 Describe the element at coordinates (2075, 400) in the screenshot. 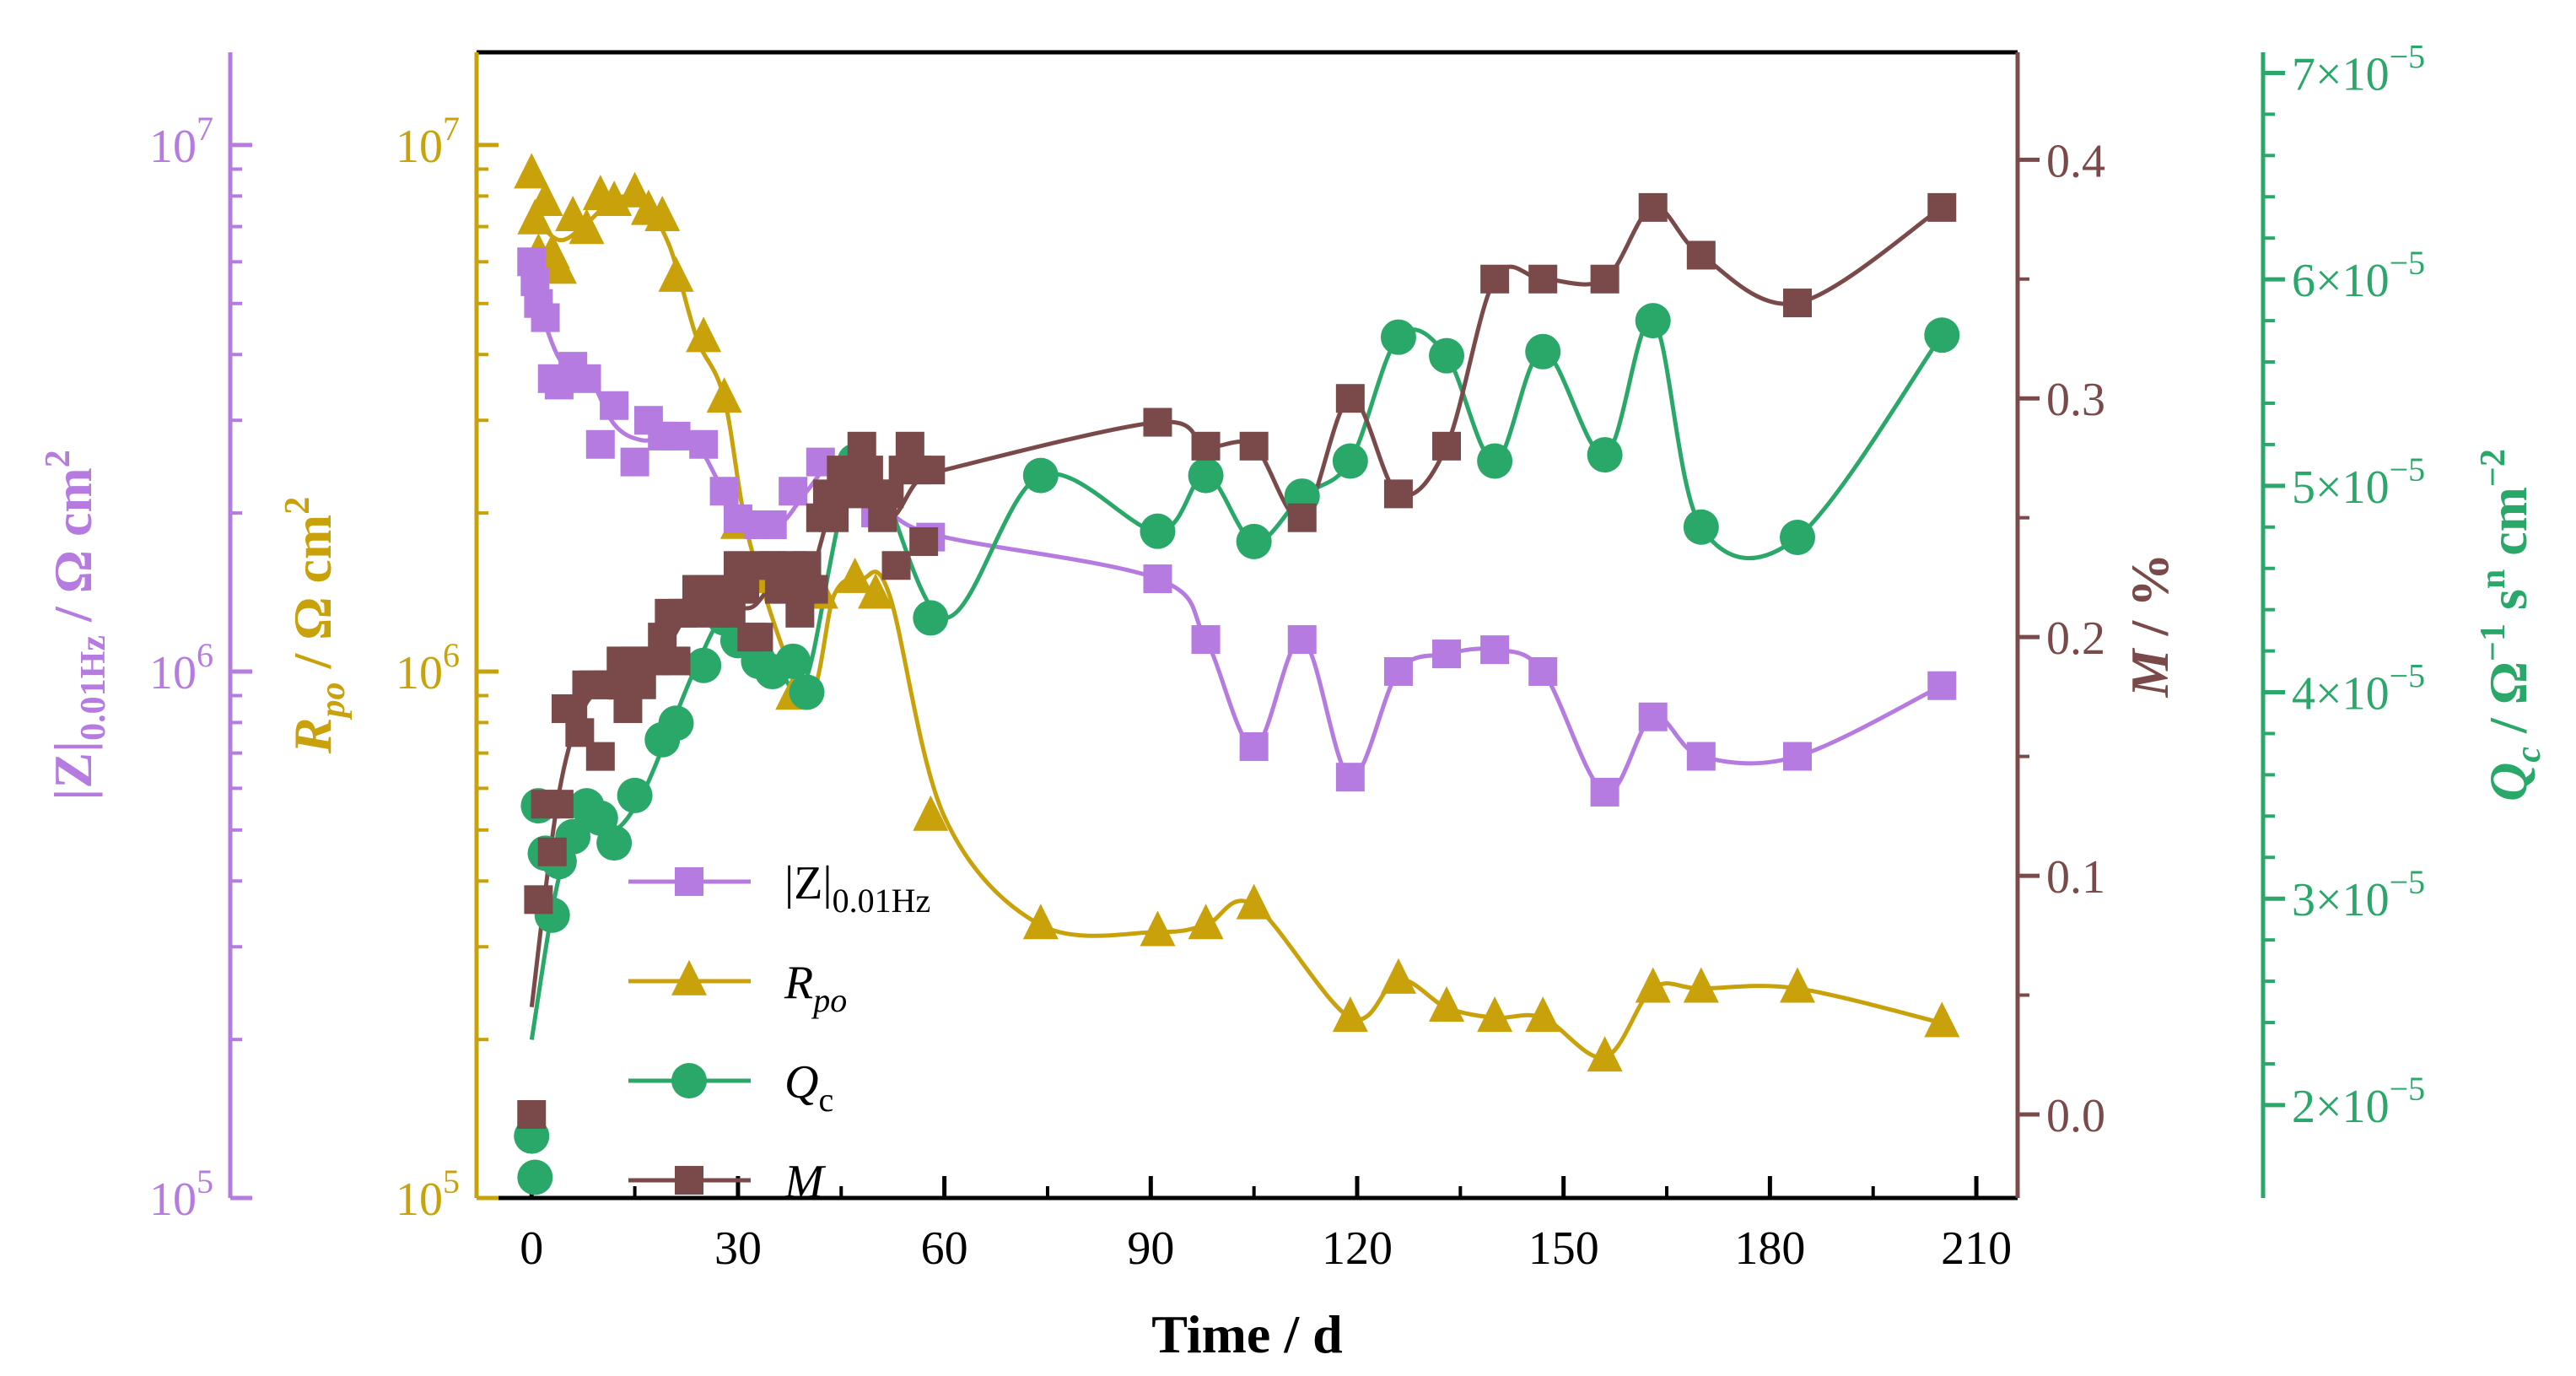

I see `m-tick-label: 0.3` at that location.